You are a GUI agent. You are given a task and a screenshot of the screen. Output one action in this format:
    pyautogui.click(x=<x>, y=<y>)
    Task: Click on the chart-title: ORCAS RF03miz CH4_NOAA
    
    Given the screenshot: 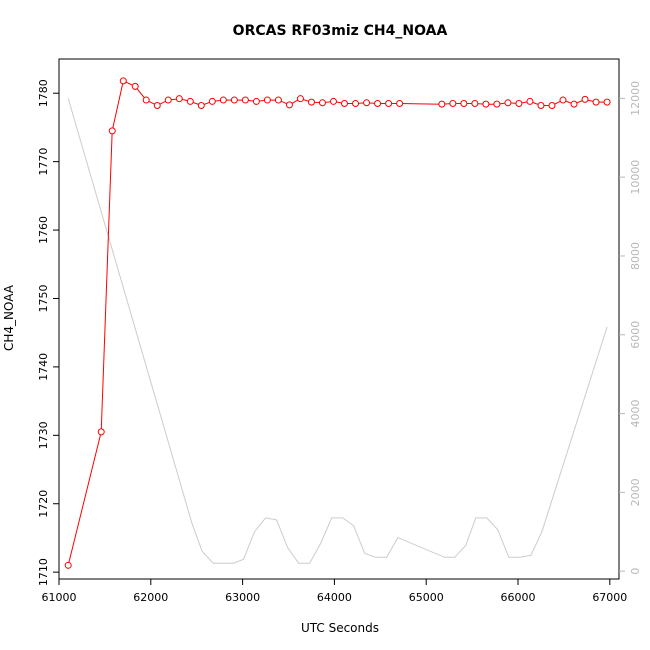 What is the action you would take?
    pyautogui.click(x=340, y=31)
    